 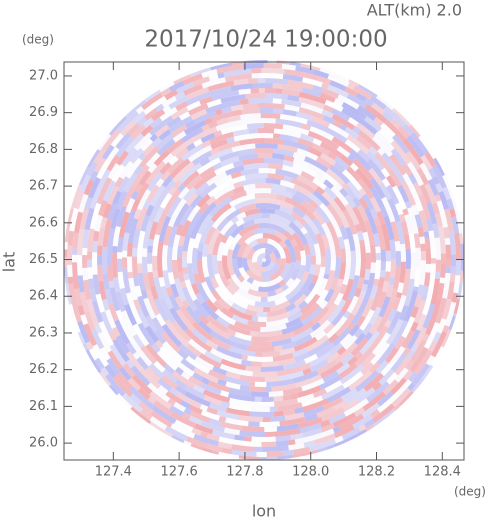 What do you see at coordinates (9, 262) in the screenshot?
I see `y-axis-label: lat` at bounding box center [9, 262].